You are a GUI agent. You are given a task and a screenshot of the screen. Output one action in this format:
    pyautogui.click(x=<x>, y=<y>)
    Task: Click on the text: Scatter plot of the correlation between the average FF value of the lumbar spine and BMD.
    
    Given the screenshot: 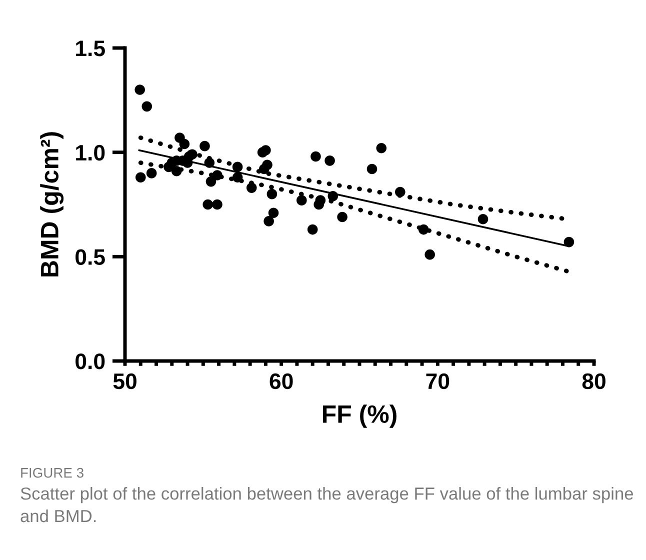 What is the action you would take?
    pyautogui.click(x=327, y=504)
    